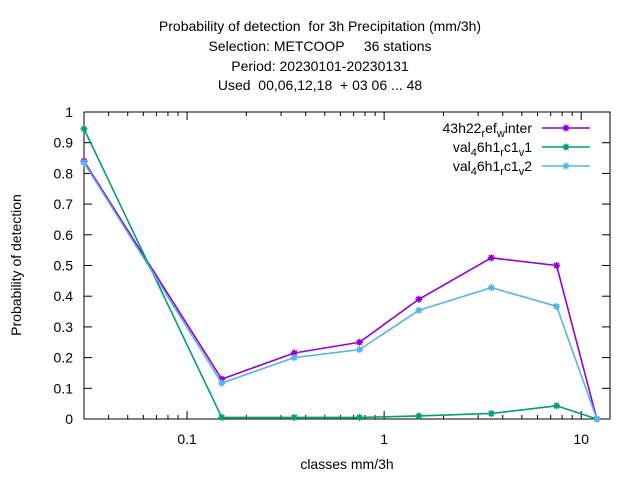  What do you see at coordinates (64, 235) in the screenshot?
I see `y-tick-label: 0.6` at bounding box center [64, 235].